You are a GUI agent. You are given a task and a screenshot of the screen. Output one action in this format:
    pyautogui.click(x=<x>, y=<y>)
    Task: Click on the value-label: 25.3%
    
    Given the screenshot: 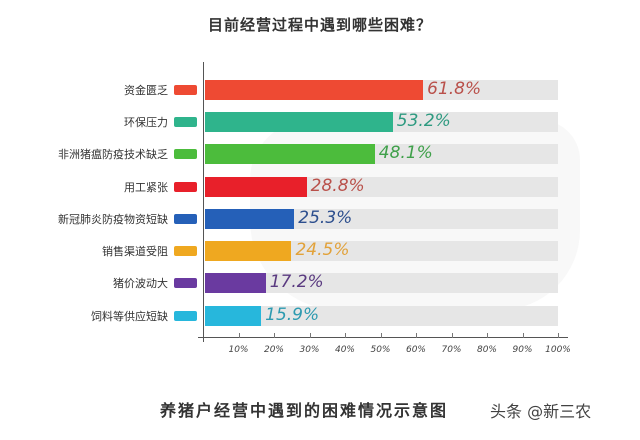 What is the action you would take?
    pyautogui.click(x=325, y=218)
    